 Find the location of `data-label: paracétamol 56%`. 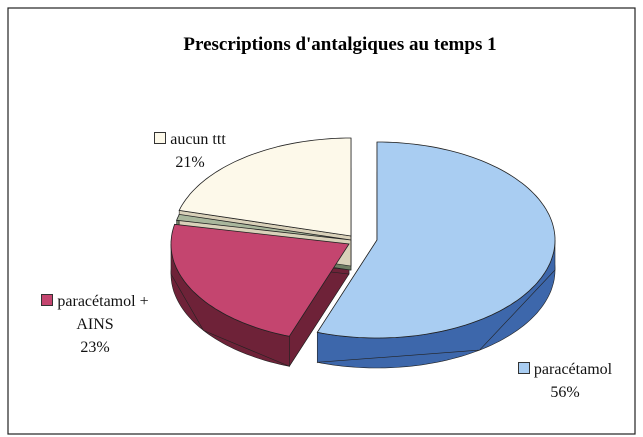

data-label: paracétamol 56% is located at coordinates (565, 381).